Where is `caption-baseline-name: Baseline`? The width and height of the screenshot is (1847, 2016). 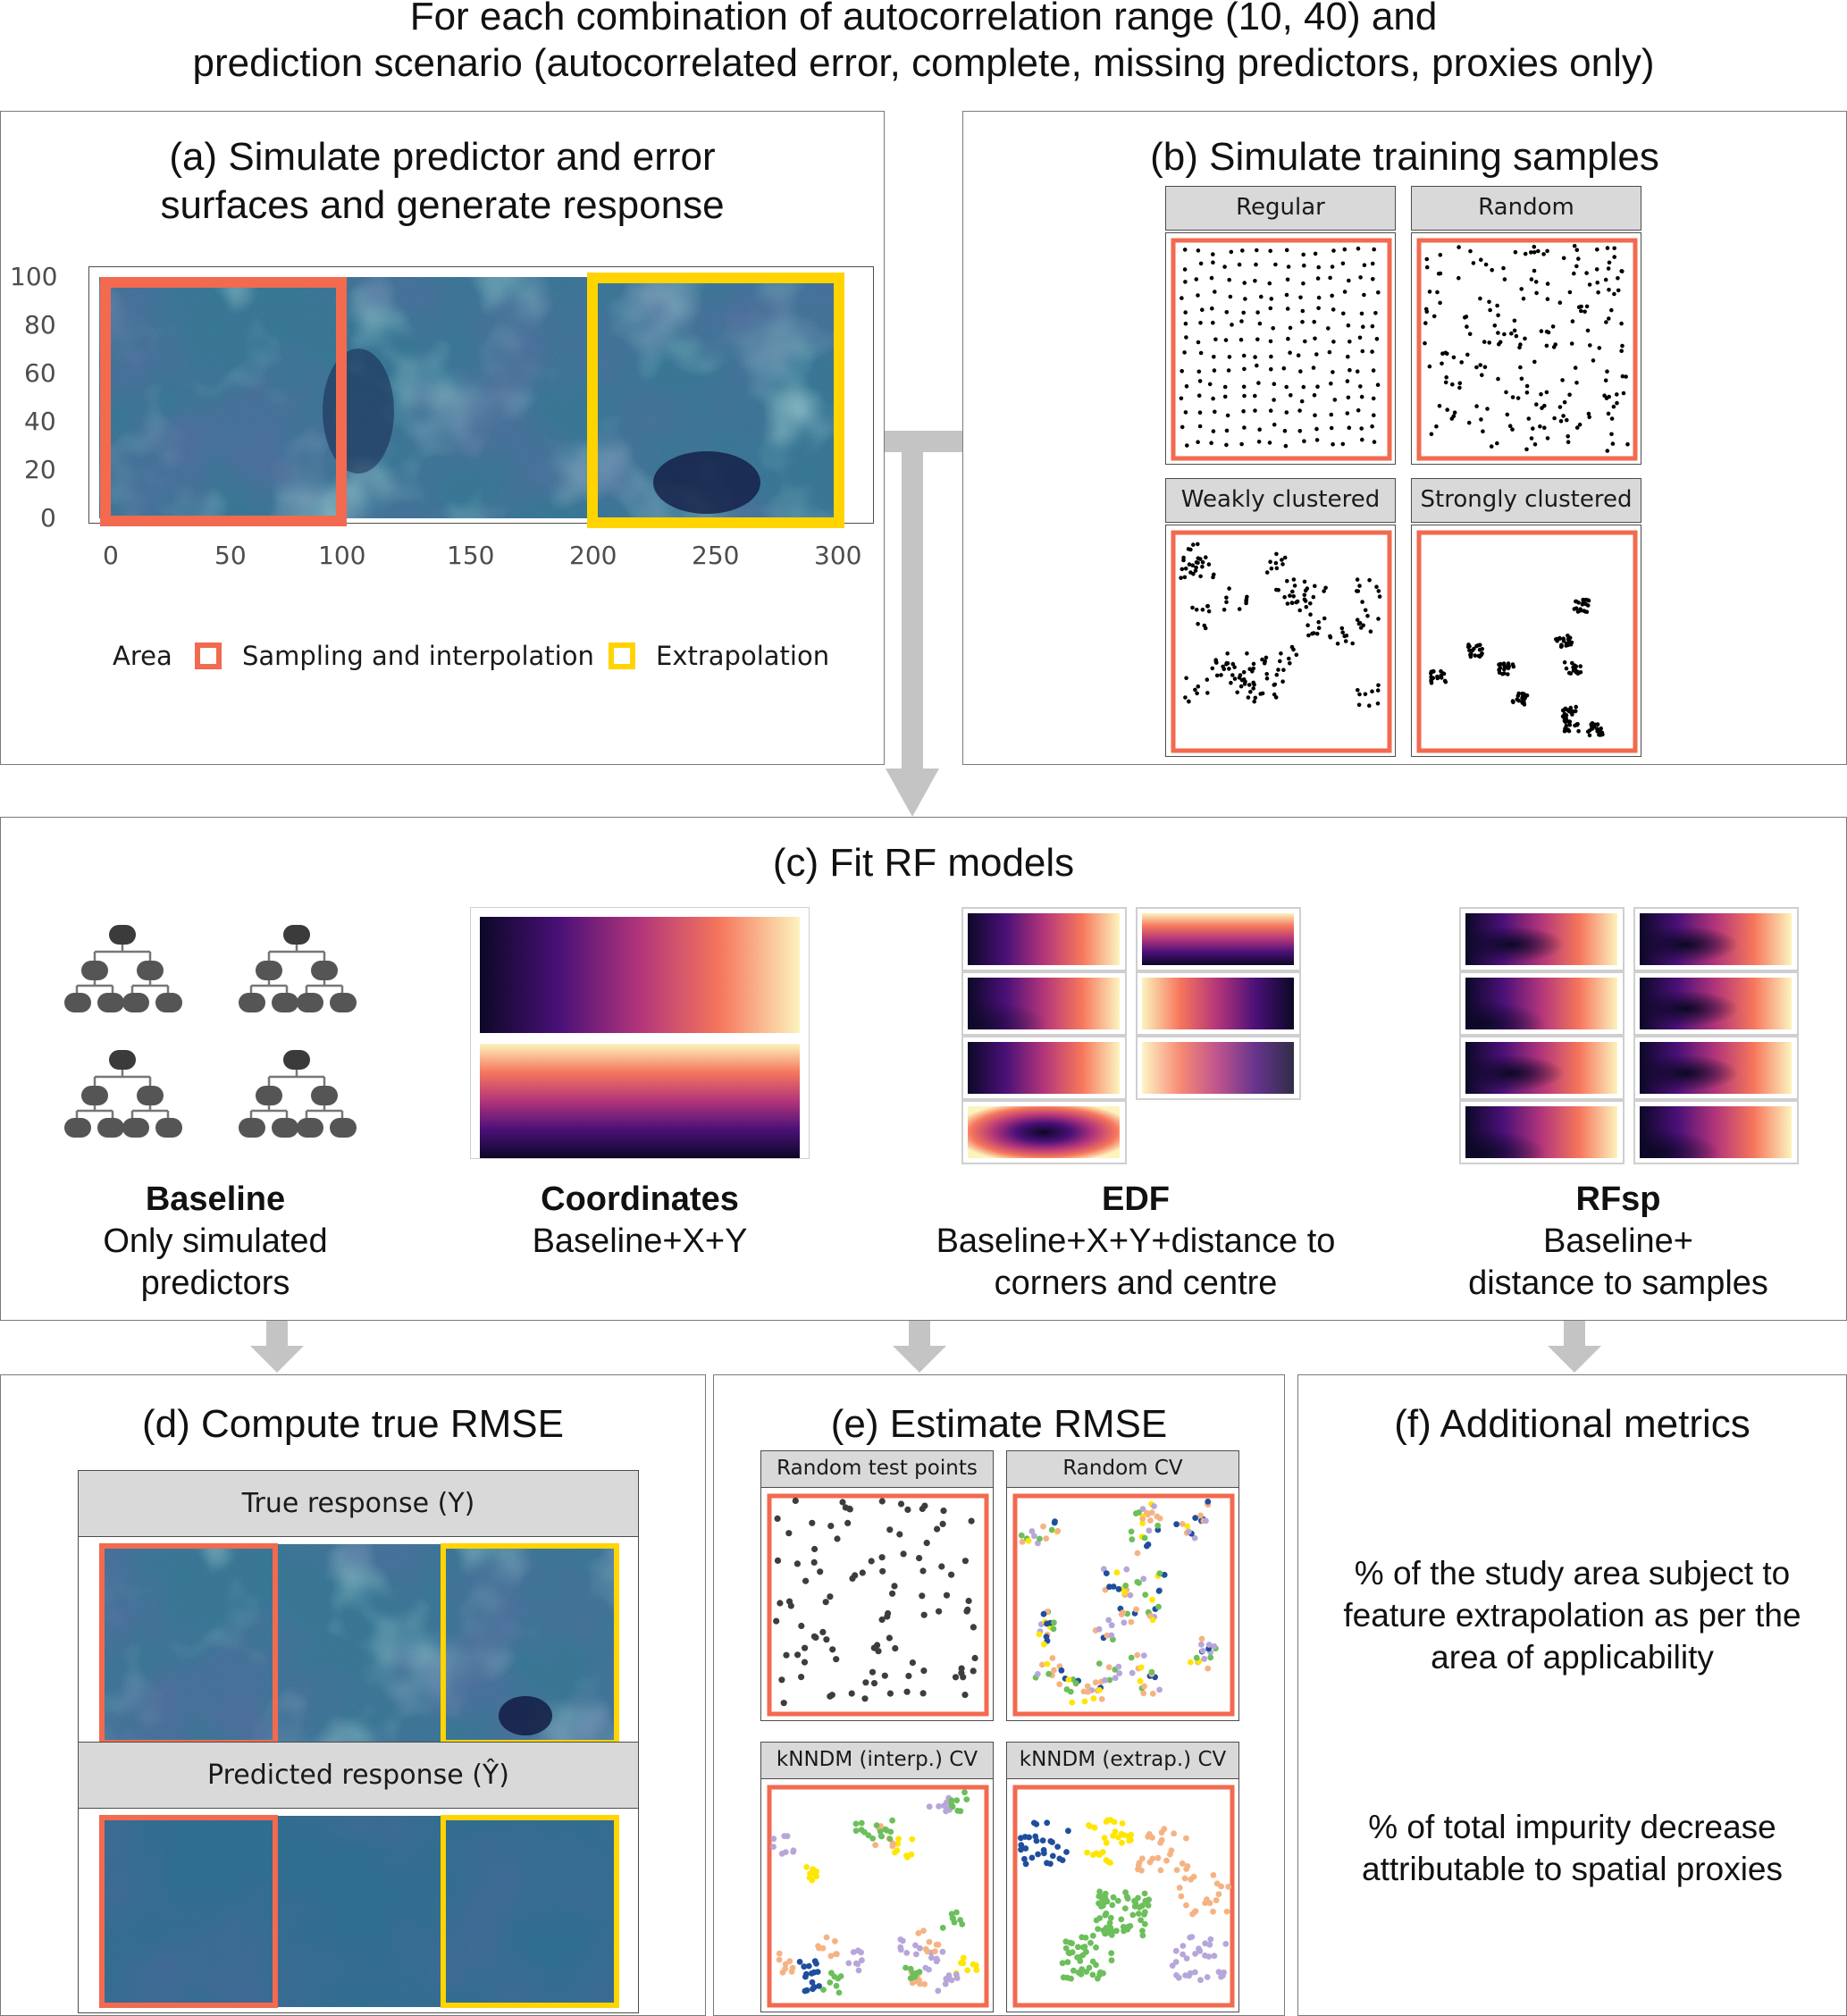
caption-baseline-name: Baseline is located at coordinates (216, 1199).